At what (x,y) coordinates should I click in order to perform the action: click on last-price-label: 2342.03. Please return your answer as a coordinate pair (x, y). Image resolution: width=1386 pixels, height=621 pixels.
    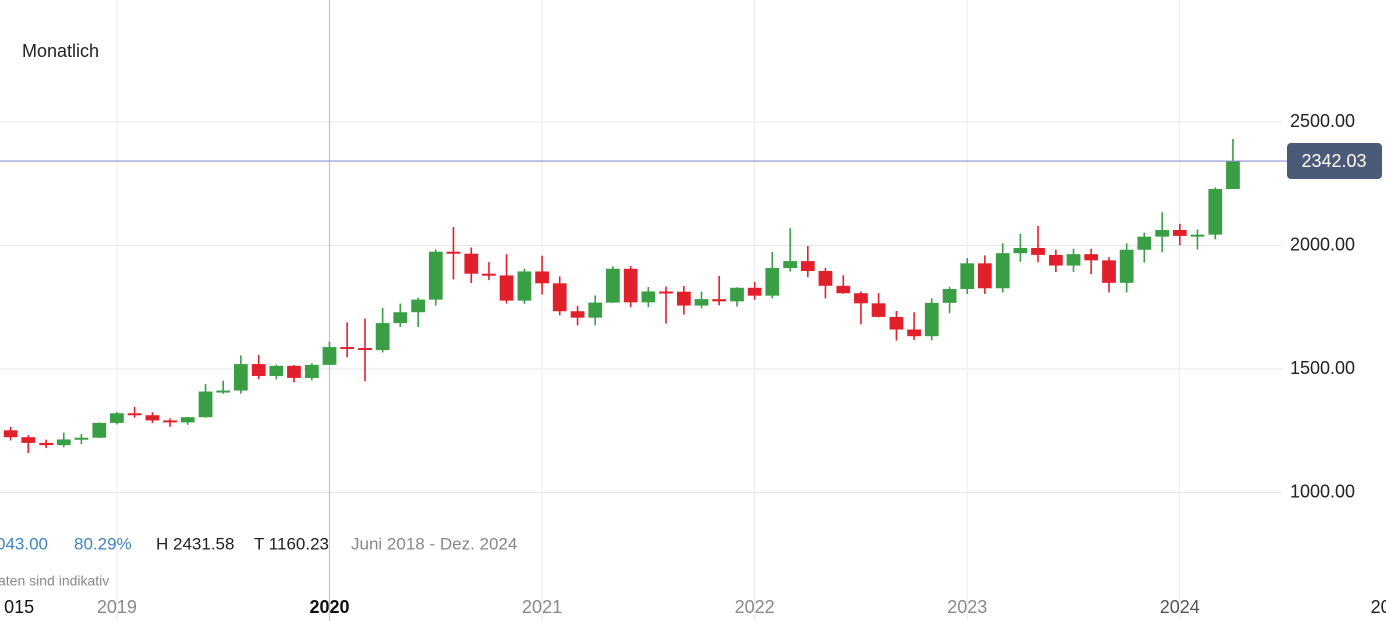
    Looking at the image, I should click on (1333, 161).